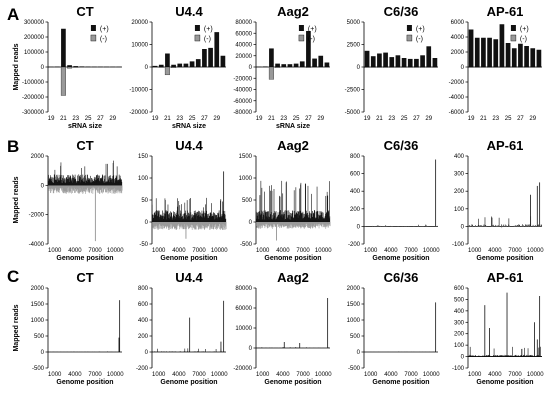  What do you see at coordinates (174, 67) in the screenshot?
I see `bar-negative` at bounding box center [174, 67].